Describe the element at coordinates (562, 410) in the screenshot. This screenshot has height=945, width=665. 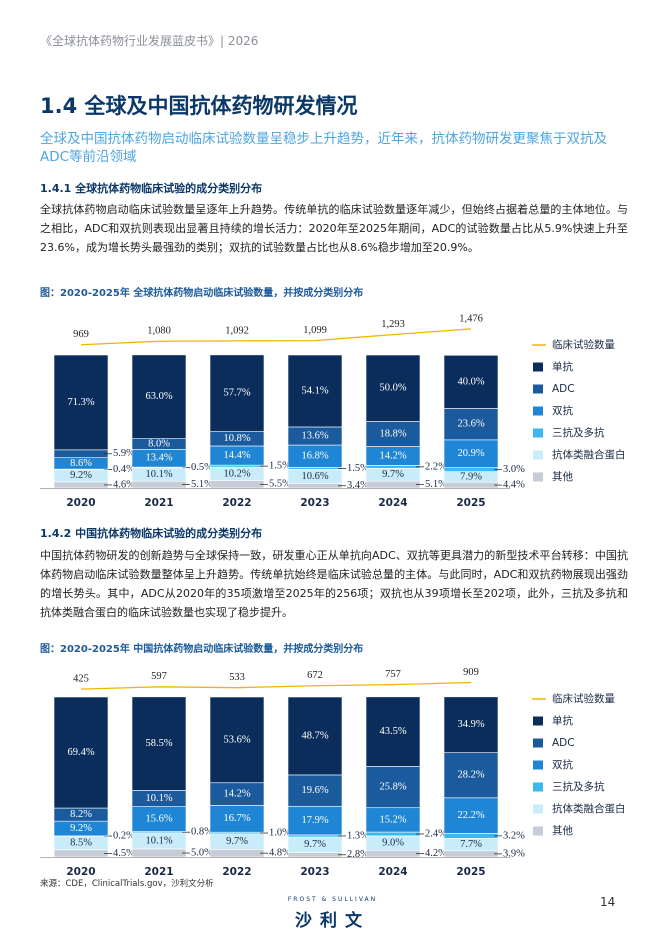
I see `legend-label: 双抗` at that location.